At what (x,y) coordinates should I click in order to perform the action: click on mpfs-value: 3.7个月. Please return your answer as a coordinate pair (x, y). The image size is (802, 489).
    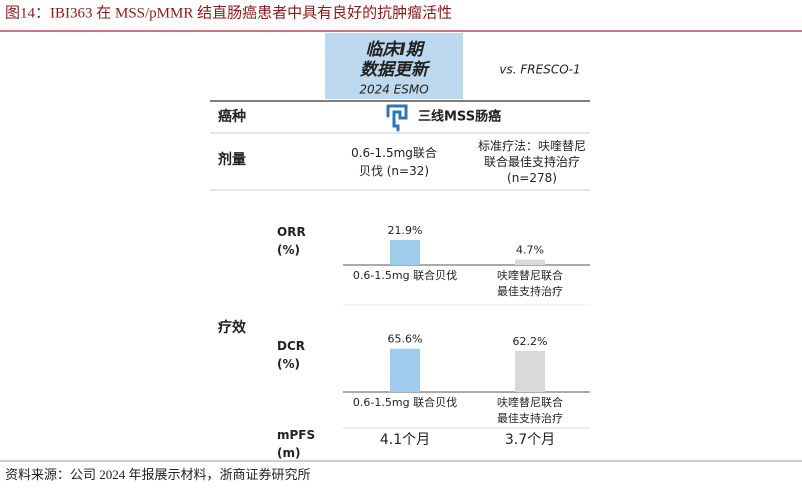
    Looking at the image, I should click on (530, 440).